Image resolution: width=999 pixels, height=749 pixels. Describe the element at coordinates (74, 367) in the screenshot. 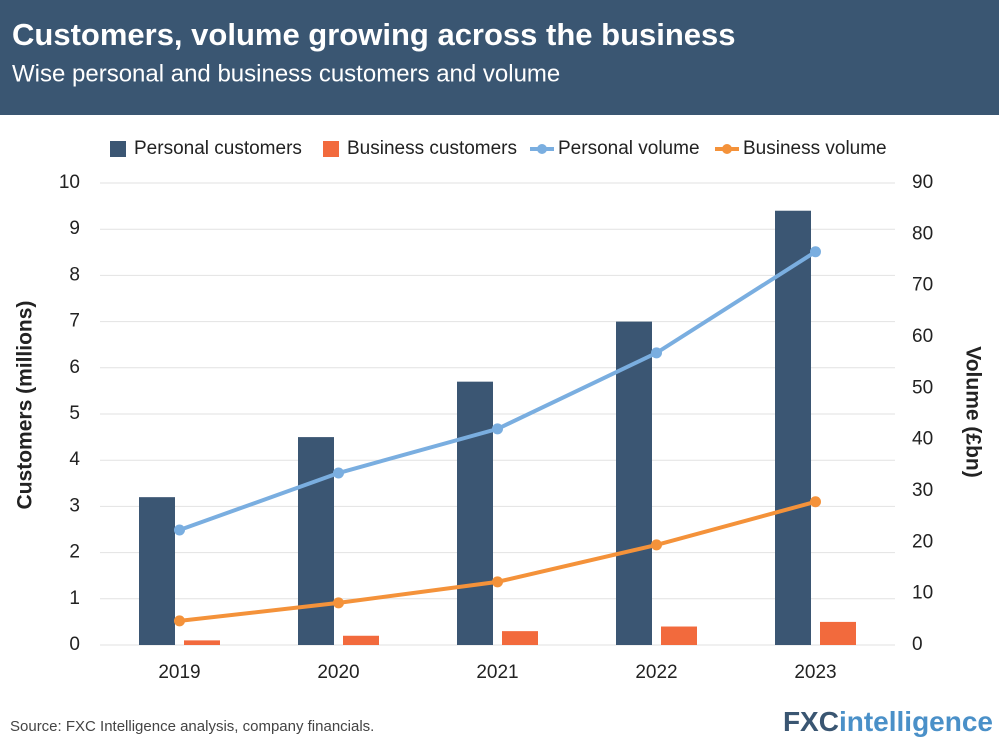

I see `y-tick-label: 6` at that location.